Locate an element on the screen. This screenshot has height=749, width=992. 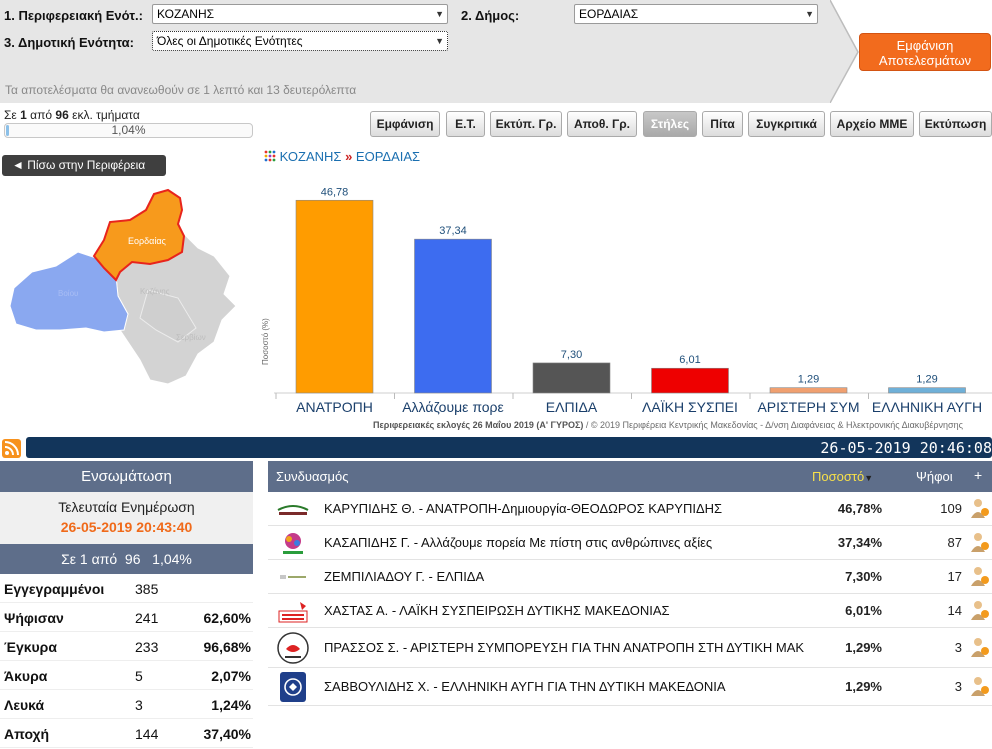
elpida-logo is located at coordinates (293, 577).